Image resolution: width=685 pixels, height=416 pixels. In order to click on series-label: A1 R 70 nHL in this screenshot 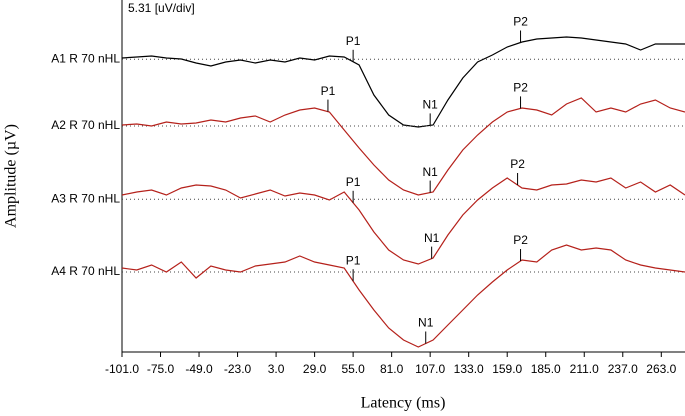, I will do `click(85, 58)`.